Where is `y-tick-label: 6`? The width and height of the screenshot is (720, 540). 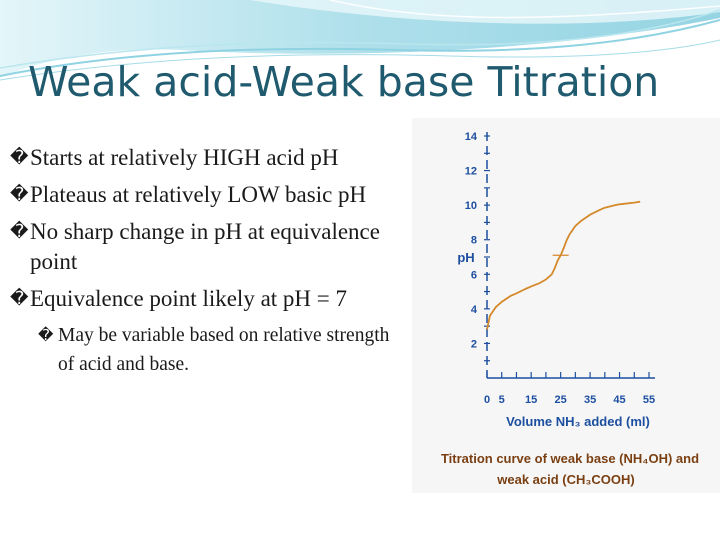 y-tick-label: 6 is located at coordinates (474, 275).